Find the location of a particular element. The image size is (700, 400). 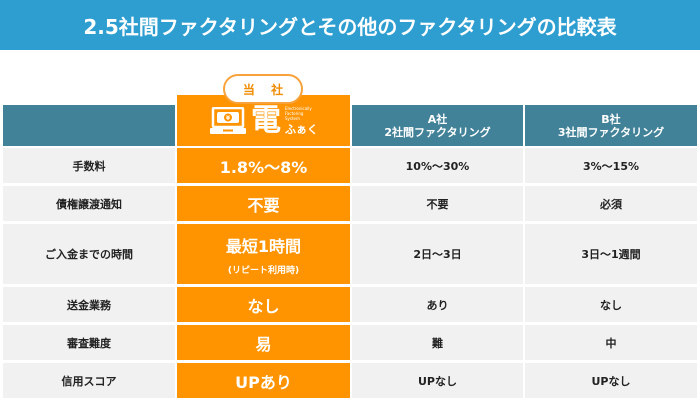

header-company-a-name: A社 is located at coordinates (437, 119).